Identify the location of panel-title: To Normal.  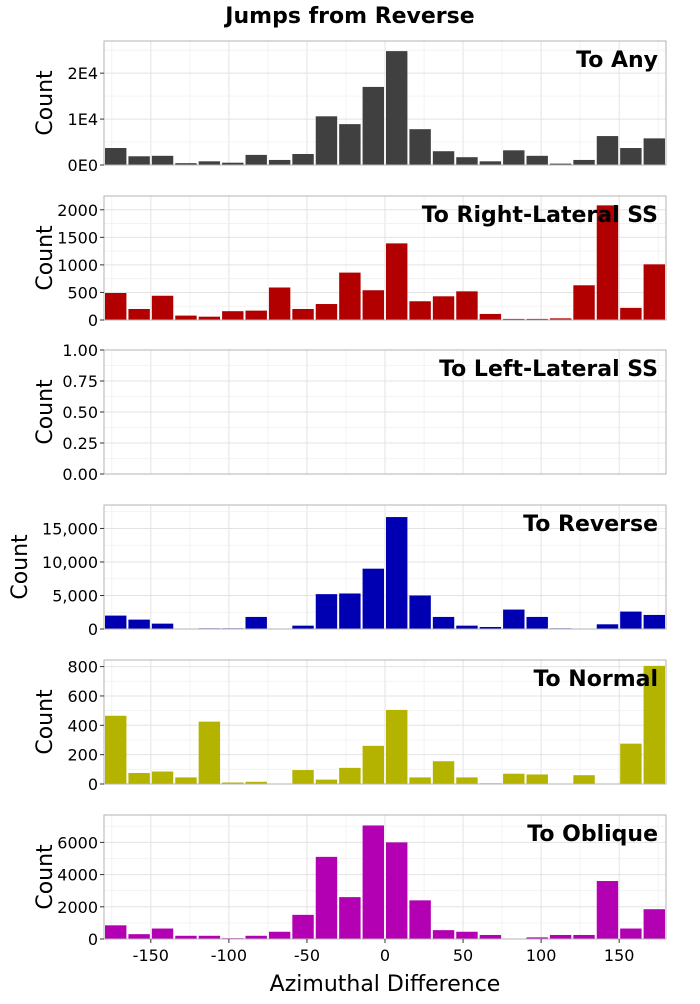
(595, 679).